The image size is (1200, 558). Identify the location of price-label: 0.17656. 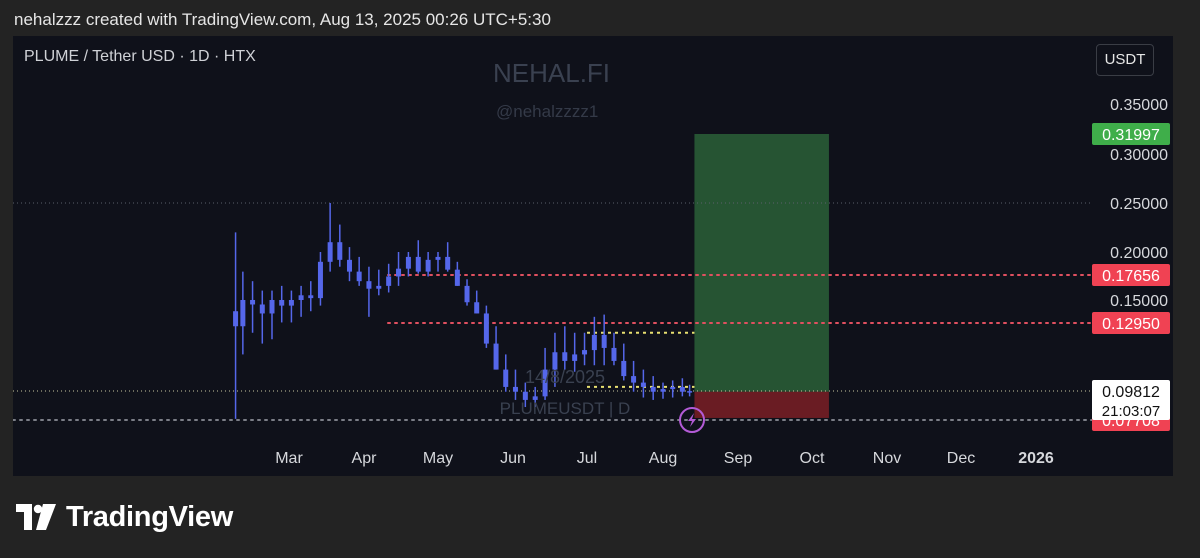
(1131, 276).